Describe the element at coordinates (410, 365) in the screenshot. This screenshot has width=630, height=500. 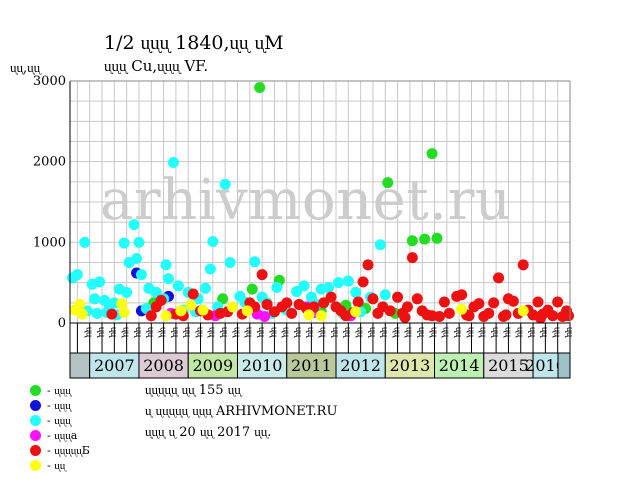
I see `year-cell-2013` at that location.